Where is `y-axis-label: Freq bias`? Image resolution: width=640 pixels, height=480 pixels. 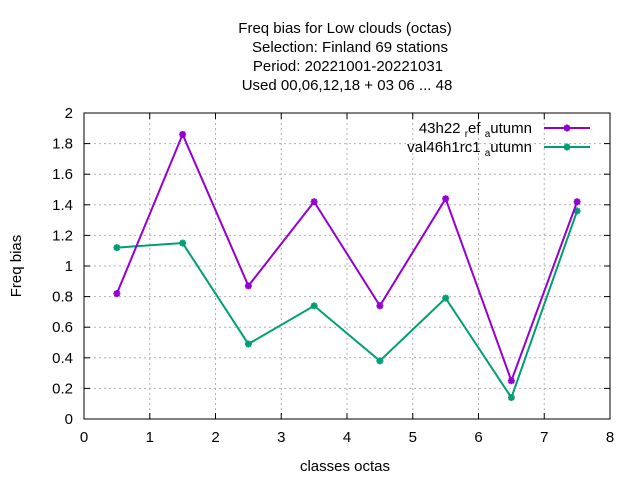
y-axis-label: Freq bias is located at coordinates (16, 266).